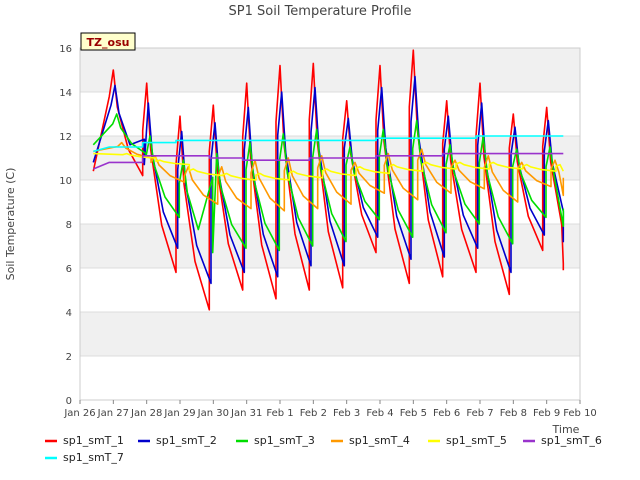 The height and width of the screenshot is (480, 640). What do you see at coordinates (69, 225) in the screenshot?
I see `y-tick-label: 8` at bounding box center [69, 225].